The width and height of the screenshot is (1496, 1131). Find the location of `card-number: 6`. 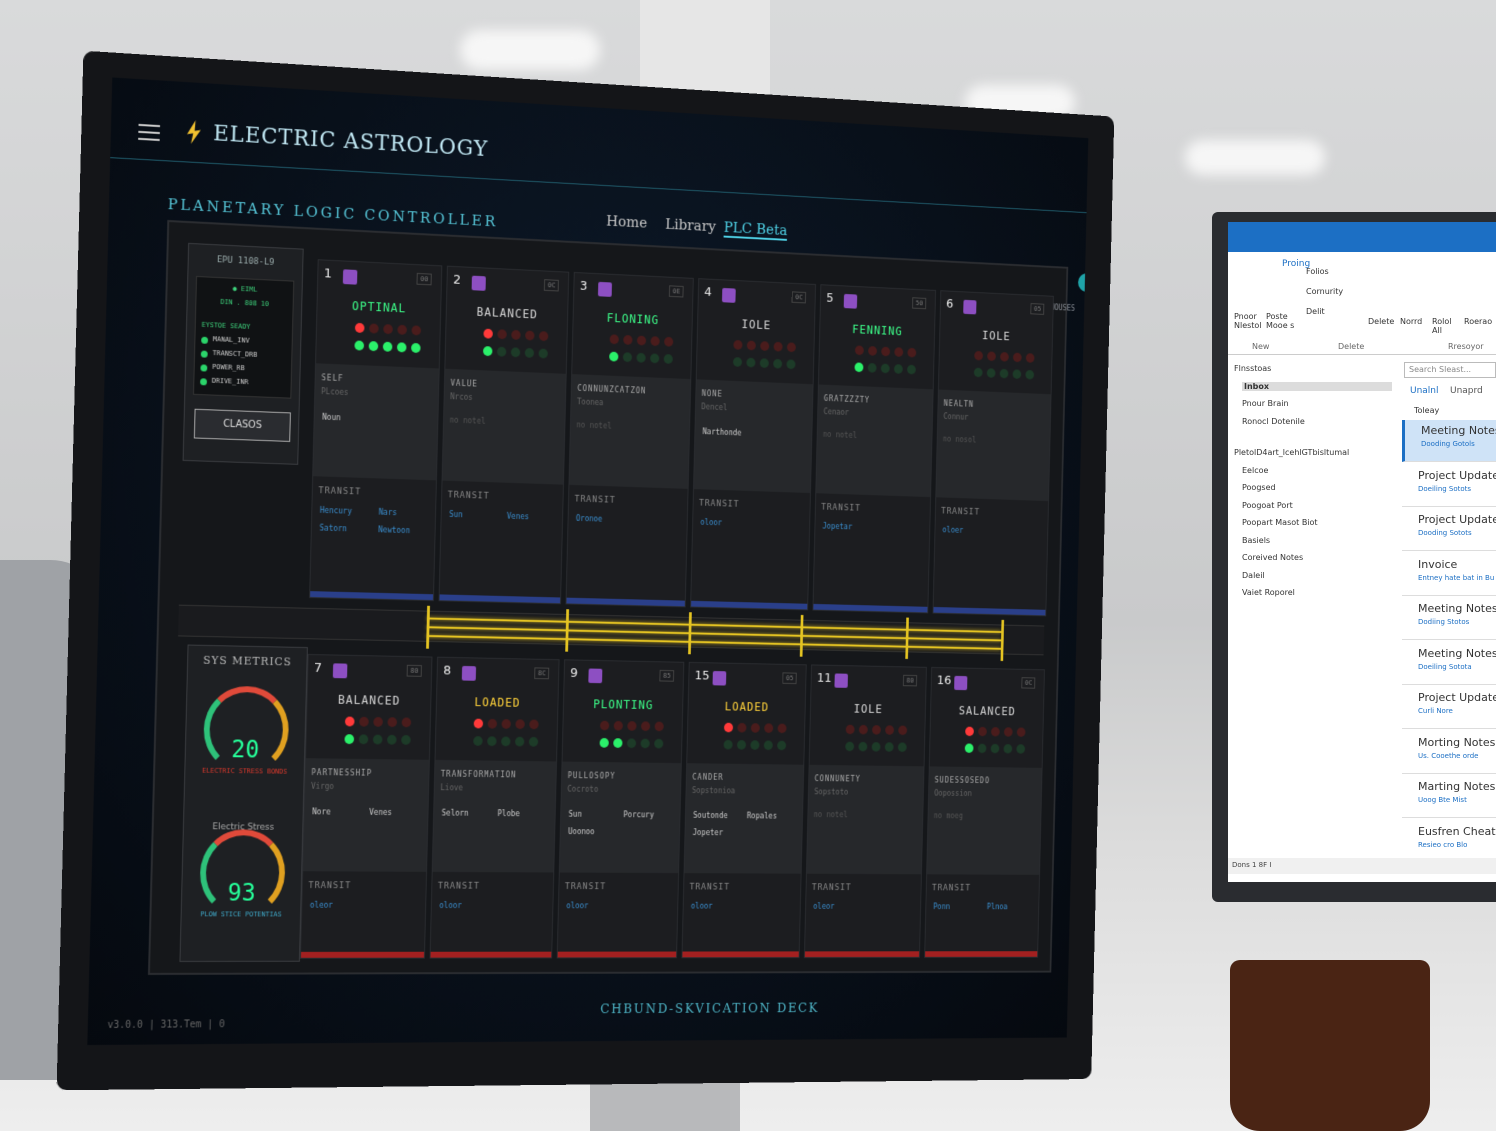

card-number: 6 is located at coordinates (949, 304).